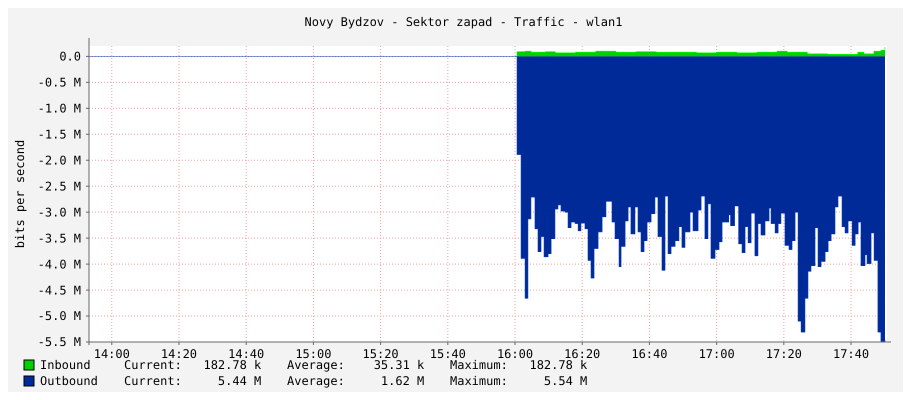  What do you see at coordinates (59, 238) in the screenshot?
I see `y-tick-label: -3.5 M` at bounding box center [59, 238].